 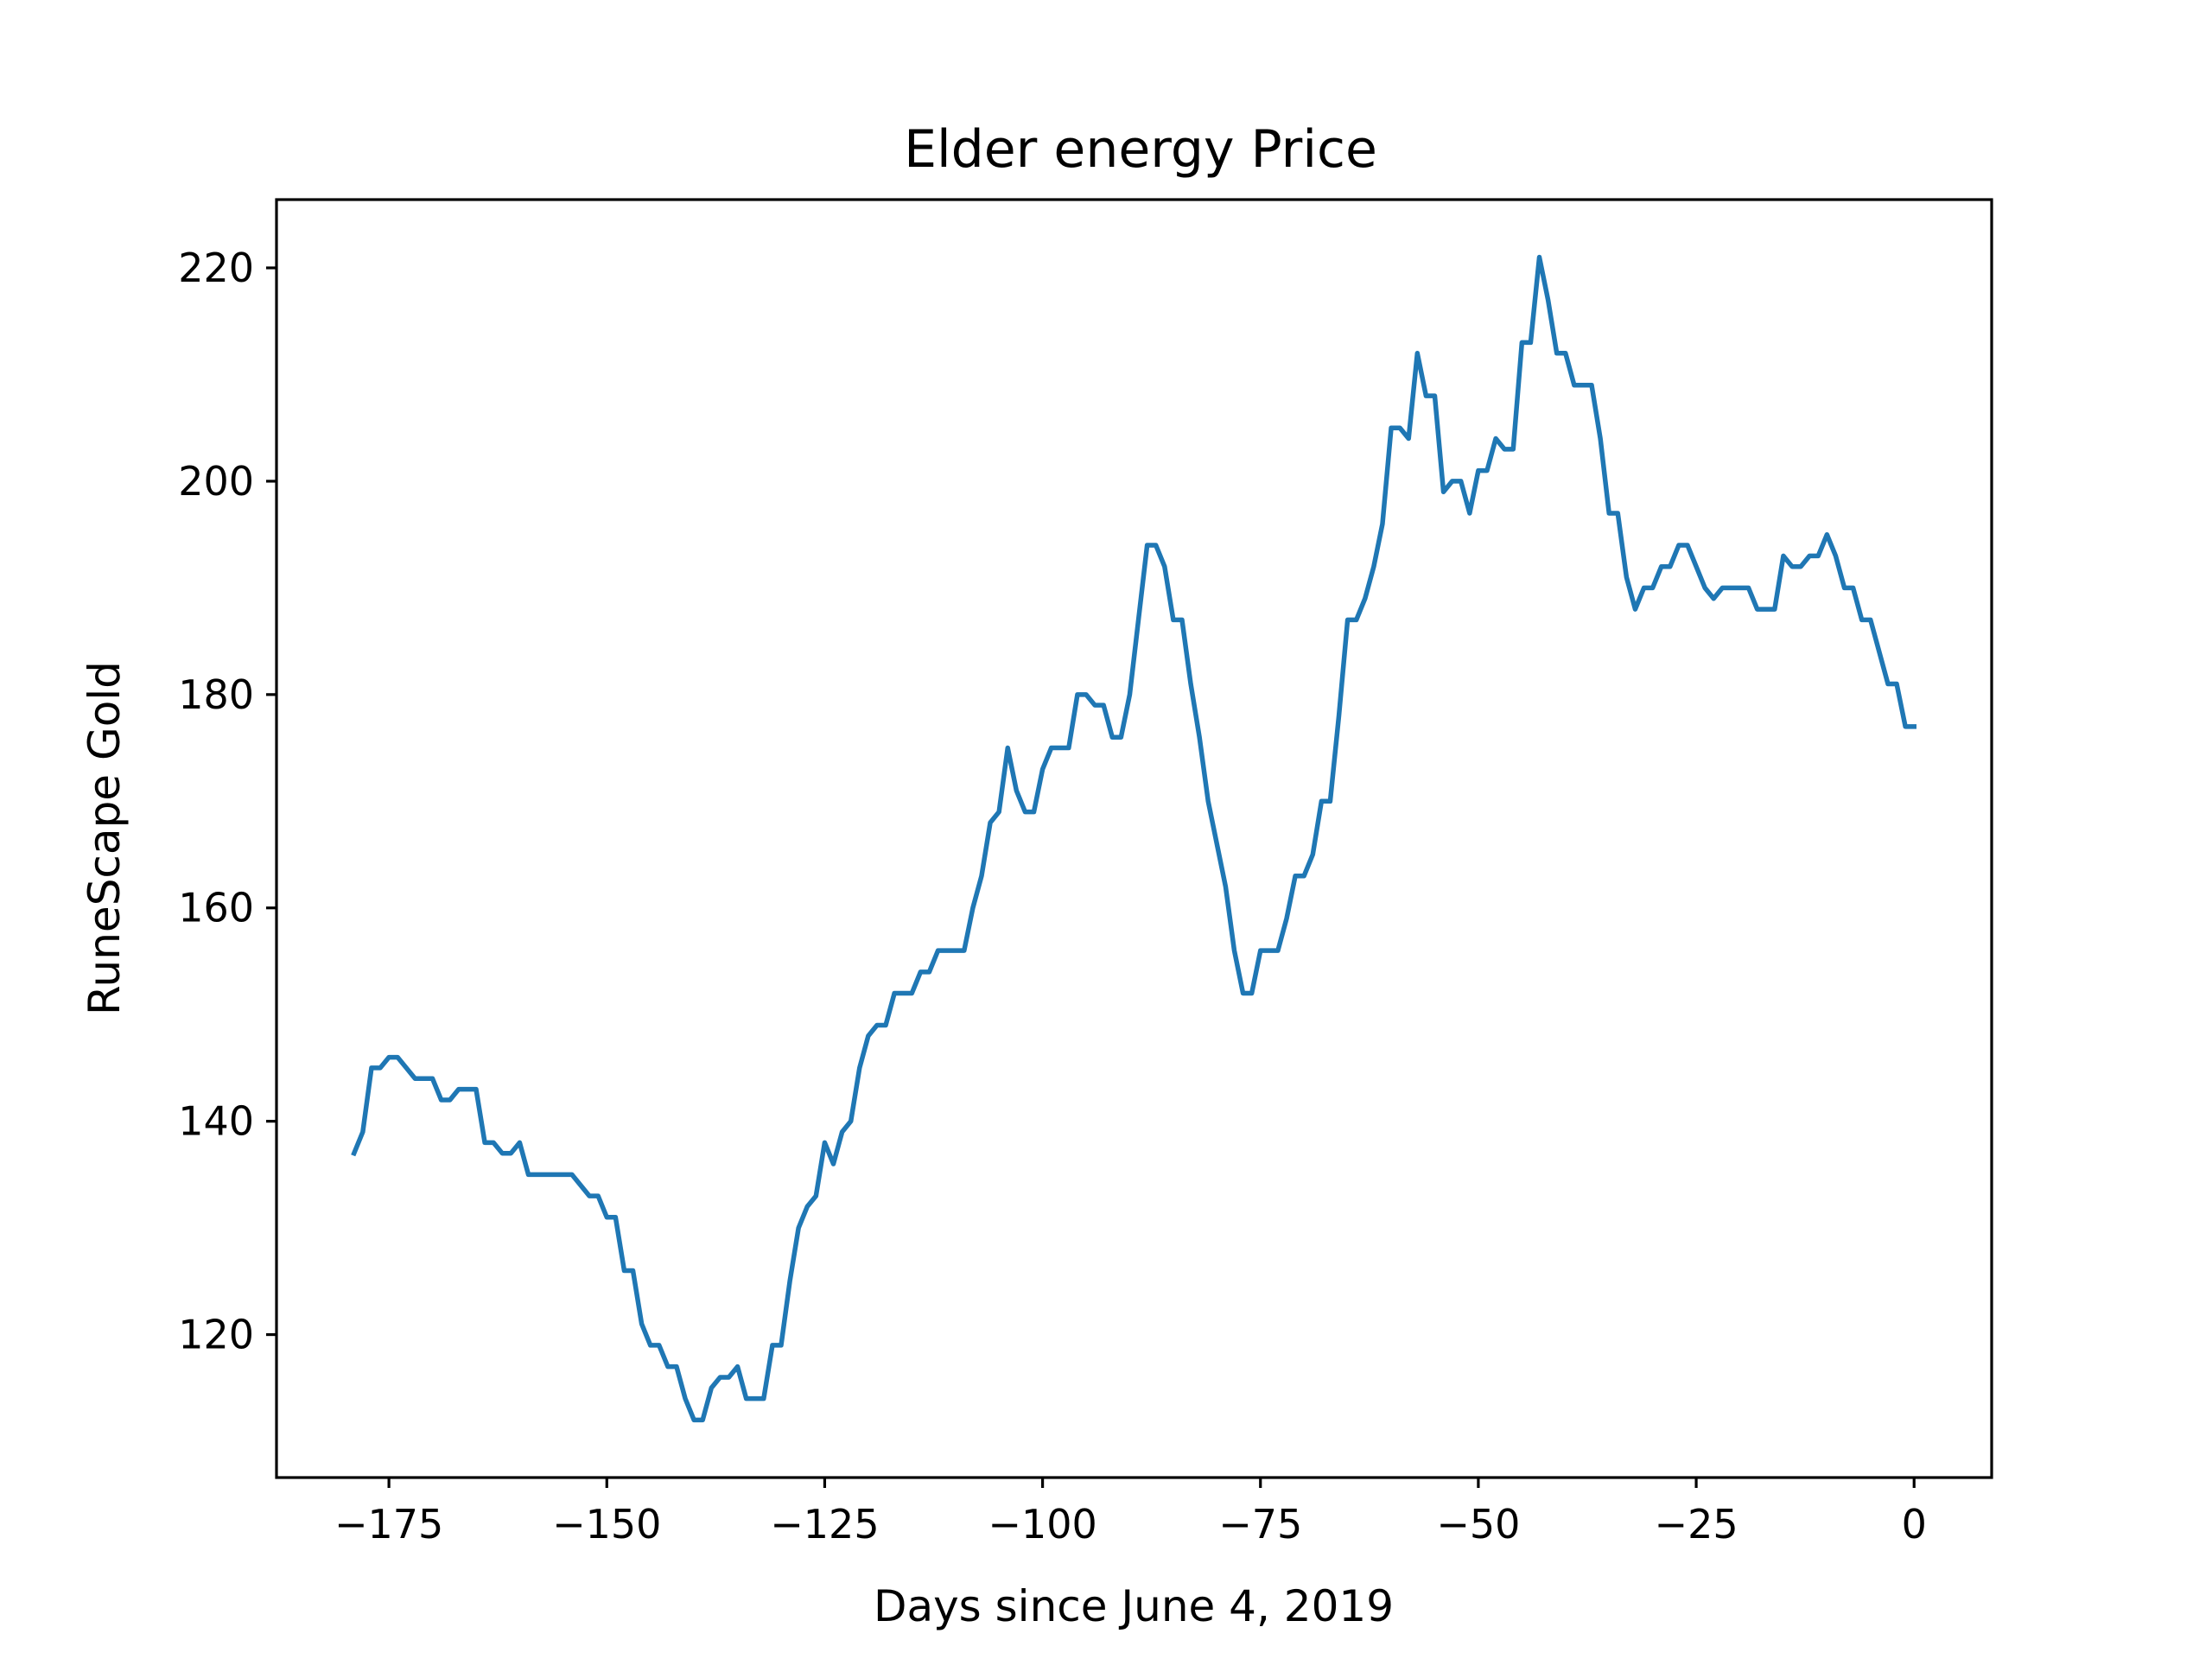 I want to click on x-axis: −175 −150 −125 −100 −75 −50 −25 0, so click(x=1130, y=1513).